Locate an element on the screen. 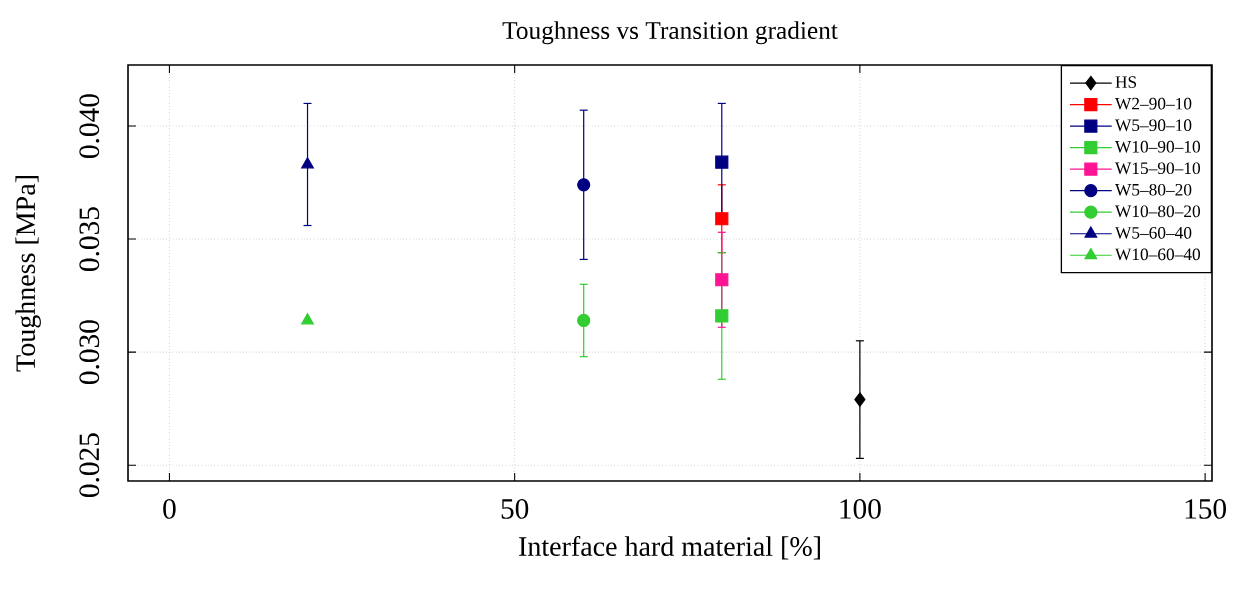  legend-label: W10–80–20 is located at coordinates (1158, 211).